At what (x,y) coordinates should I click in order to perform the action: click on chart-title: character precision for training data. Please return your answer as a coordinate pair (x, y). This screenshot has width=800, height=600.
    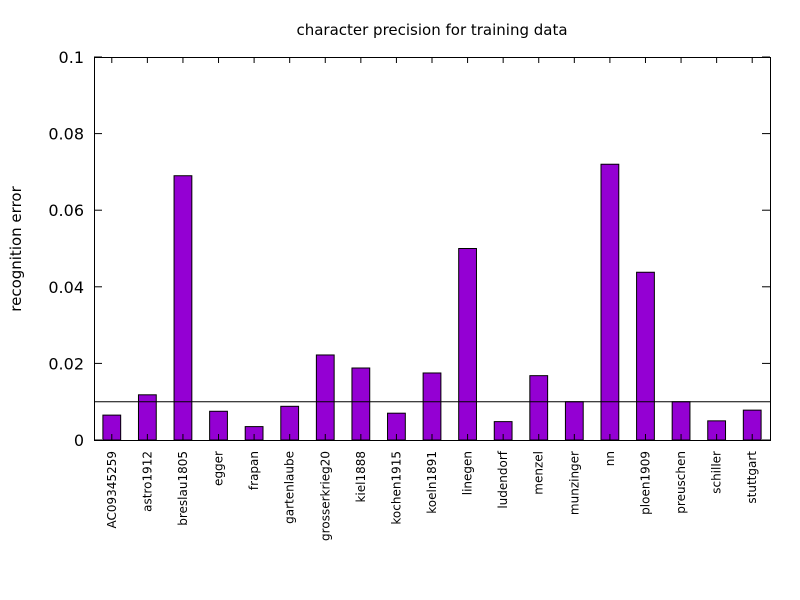
    Looking at the image, I should click on (431, 30).